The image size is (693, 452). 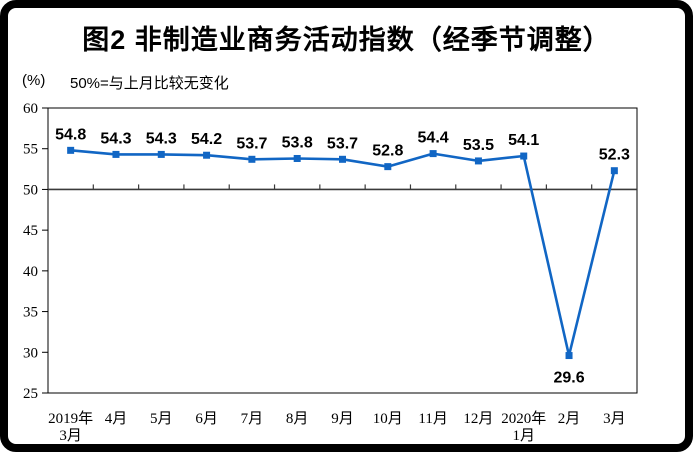 What do you see at coordinates (30, 190) in the screenshot?
I see `y-axis-tick-label: 50` at bounding box center [30, 190].